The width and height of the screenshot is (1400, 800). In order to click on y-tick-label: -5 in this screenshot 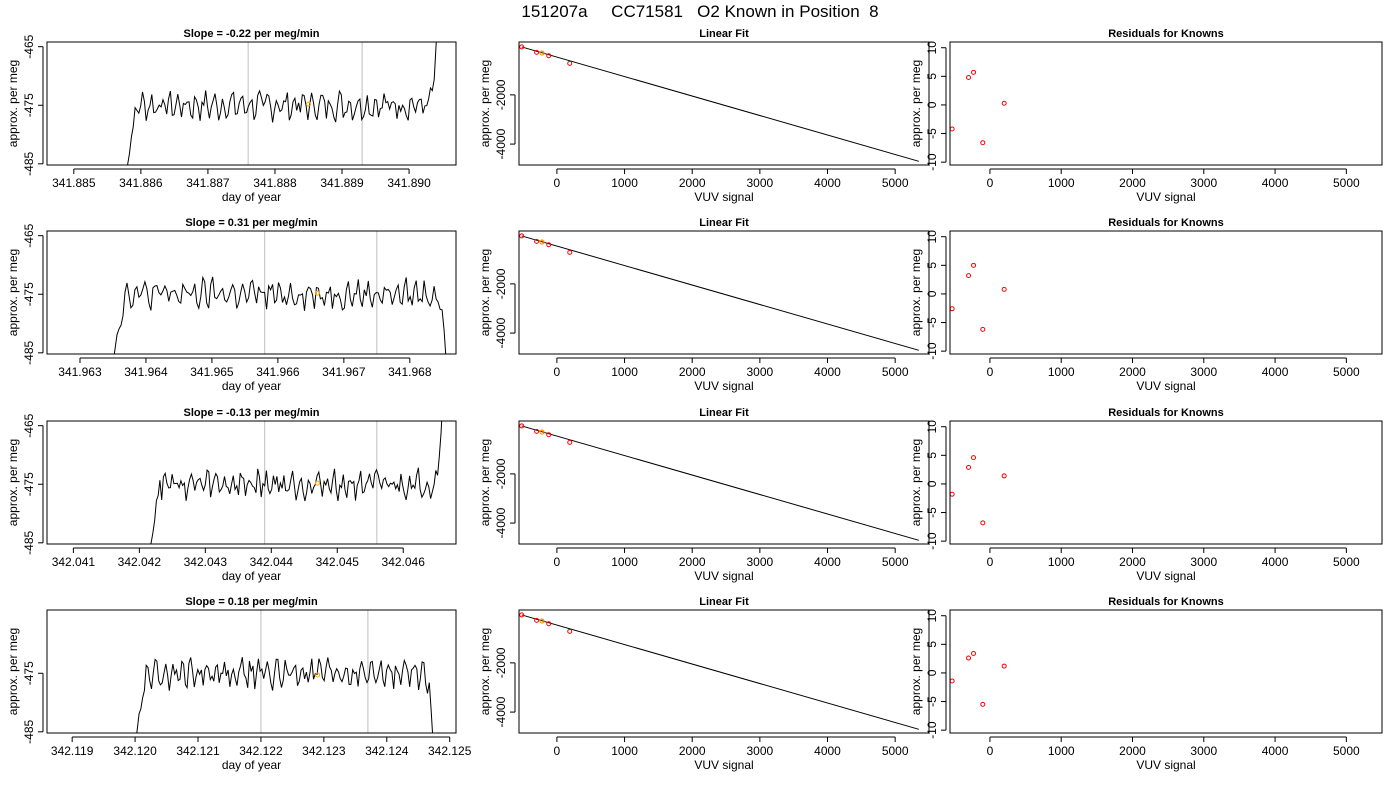, I will do `click(932, 701)`.